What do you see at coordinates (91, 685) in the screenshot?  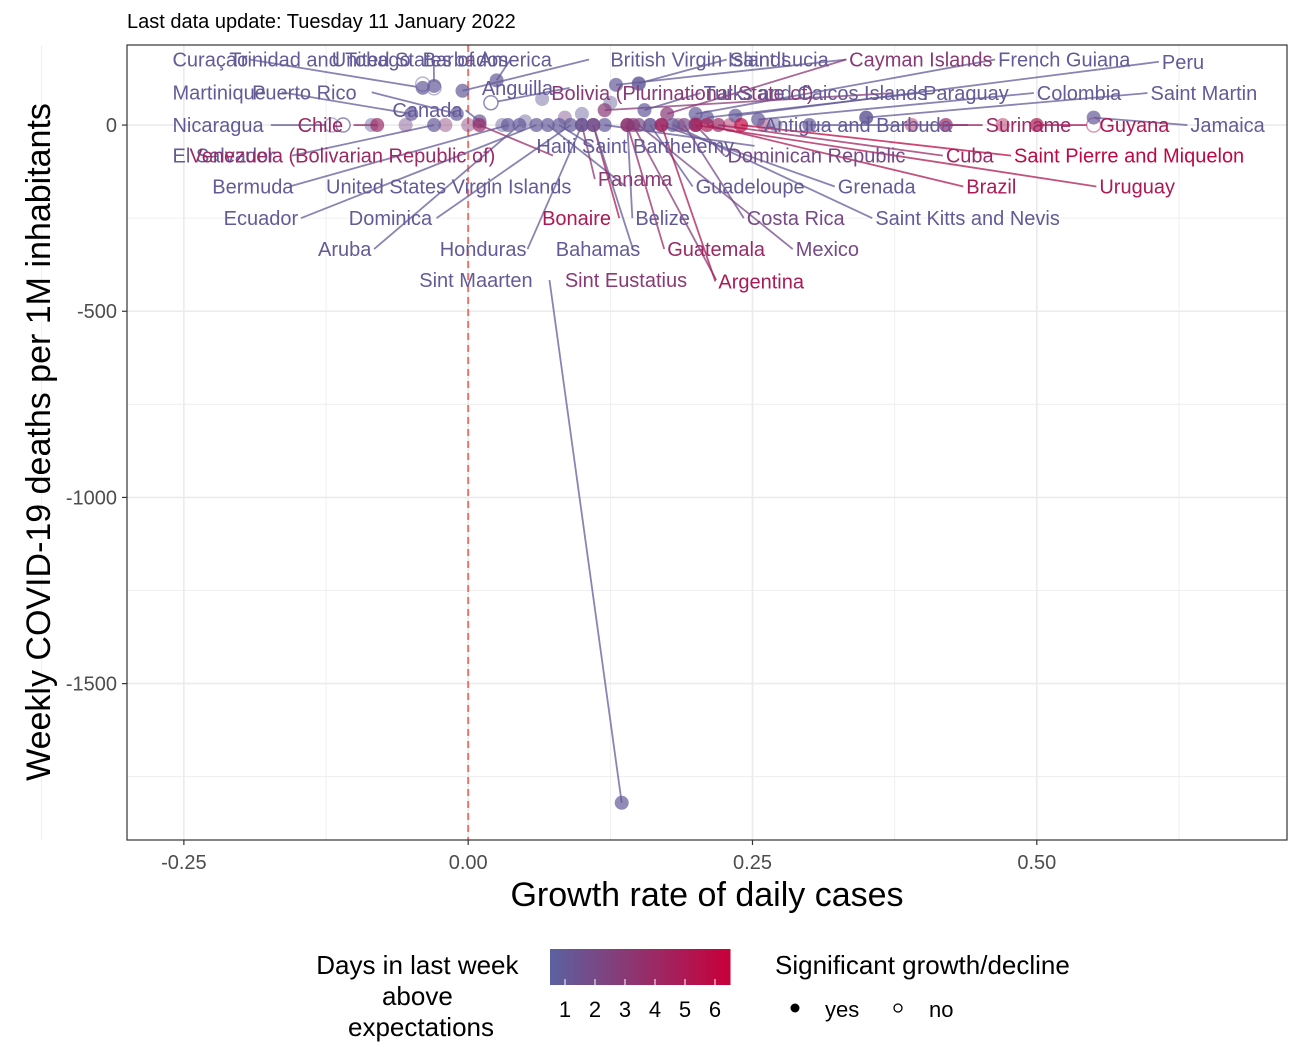 I see `y-tick-label: -1500` at bounding box center [91, 685].